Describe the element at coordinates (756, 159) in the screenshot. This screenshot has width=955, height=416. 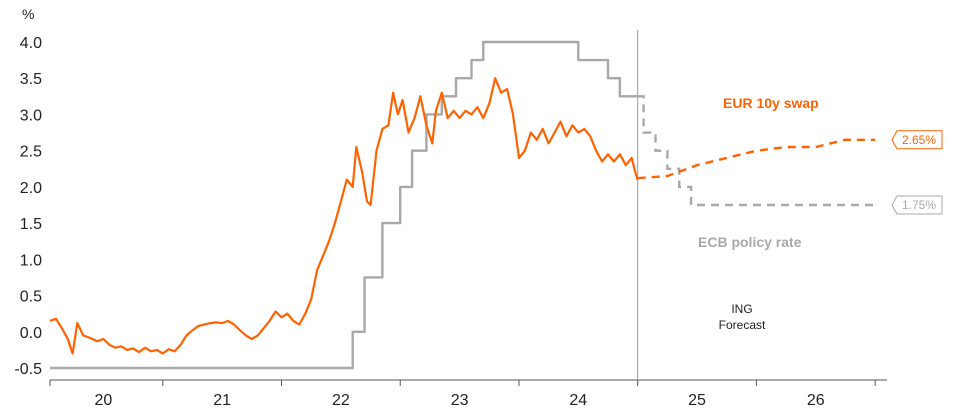
I see `series-forecast-line-eur-10y-swap` at that location.